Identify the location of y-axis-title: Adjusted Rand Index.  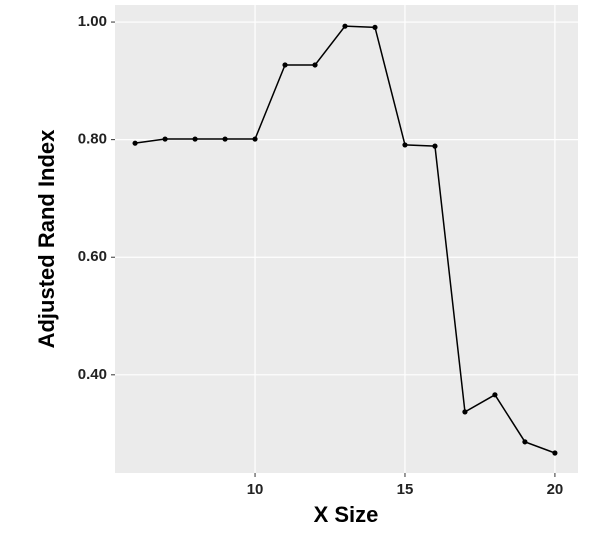
(46, 239).